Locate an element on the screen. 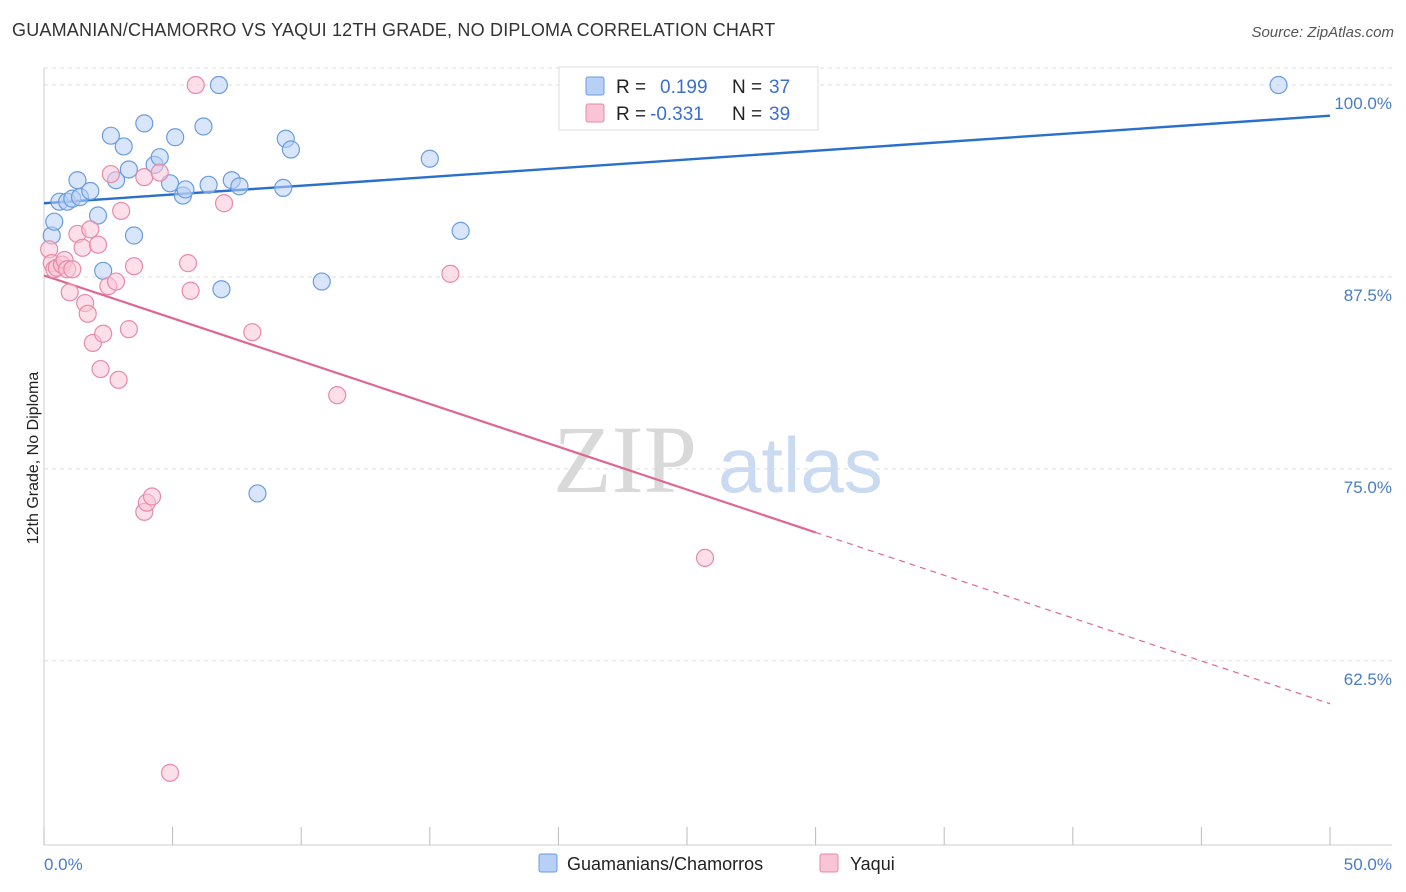 This screenshot has width=1406, height=892. trend-line-yaqui-extrapolated is located at coordinates (1073, 618).